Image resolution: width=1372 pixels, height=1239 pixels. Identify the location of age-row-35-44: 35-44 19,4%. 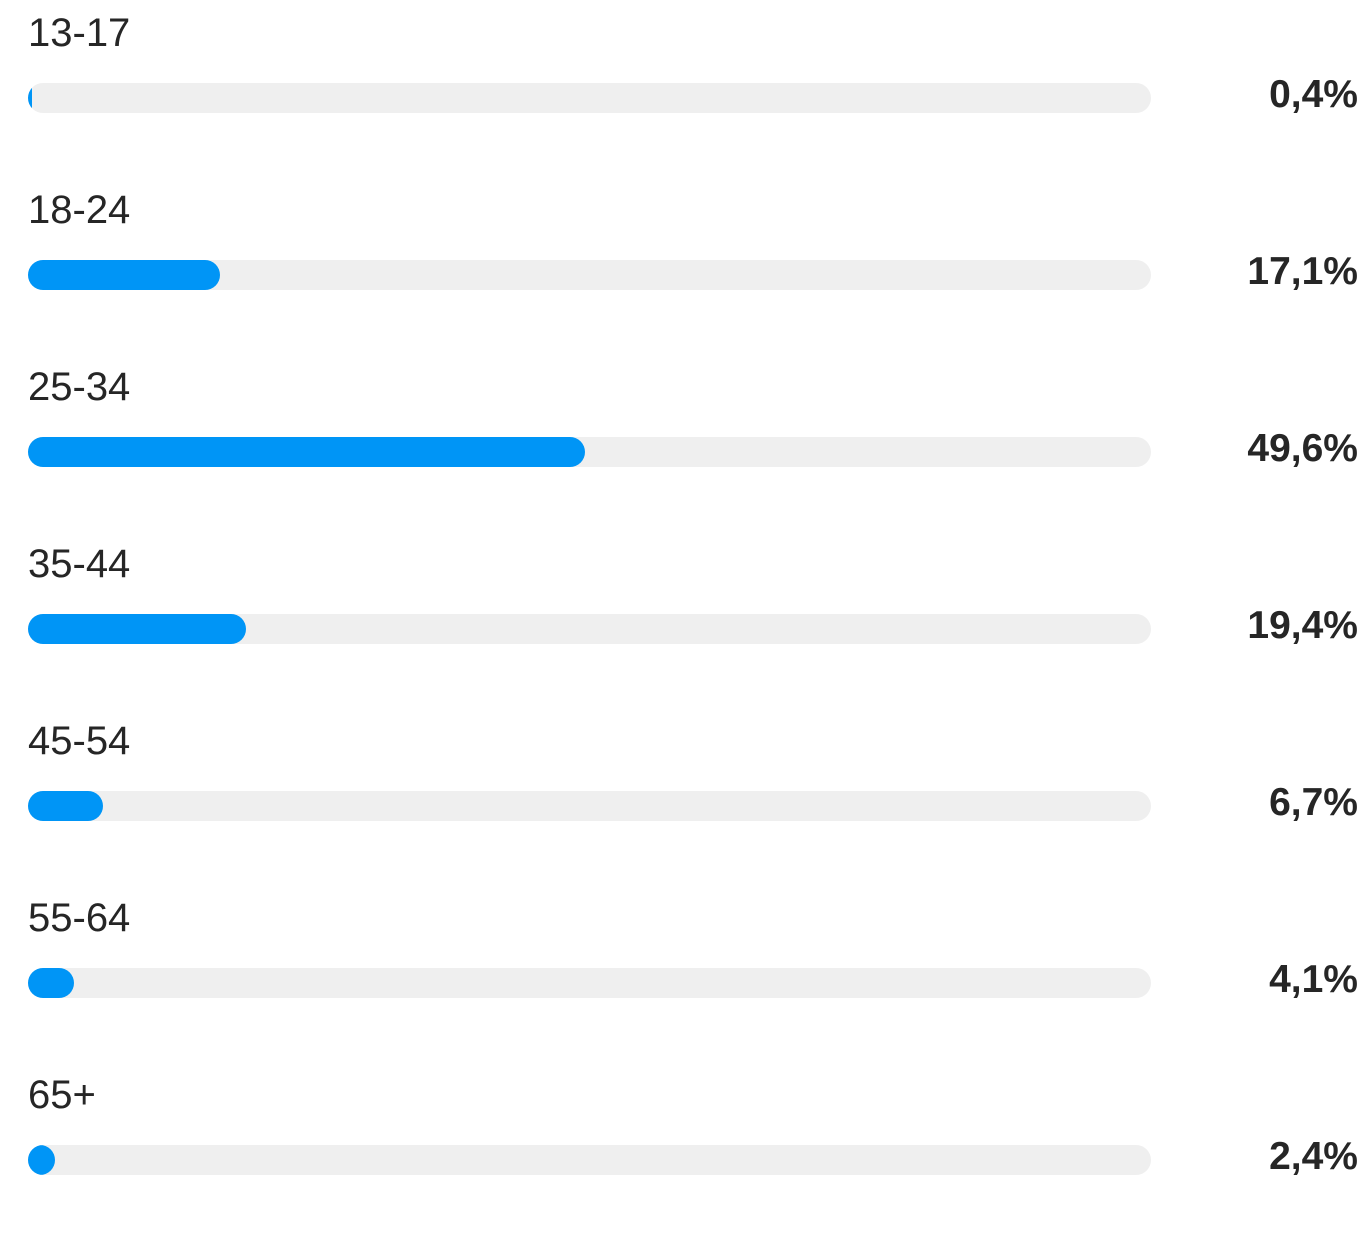
(686, 619).